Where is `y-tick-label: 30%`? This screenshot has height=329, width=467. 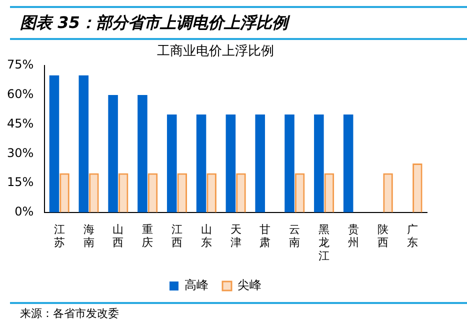 y-tick-label: 30% is located at coordinates (20, 153).